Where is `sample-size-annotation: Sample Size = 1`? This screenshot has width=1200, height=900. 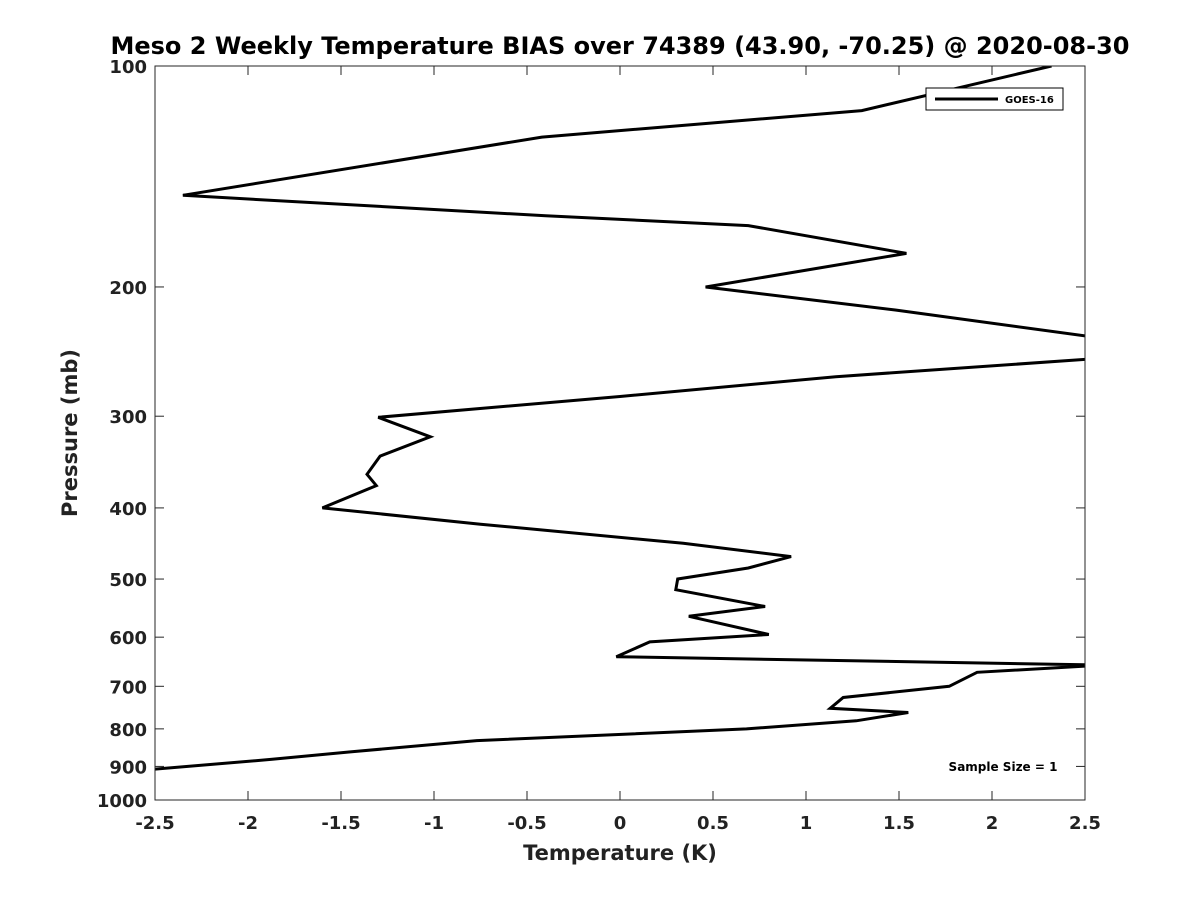 sample-size-annotation: Sample Size = 1 is located at coordinates (1003, 767).